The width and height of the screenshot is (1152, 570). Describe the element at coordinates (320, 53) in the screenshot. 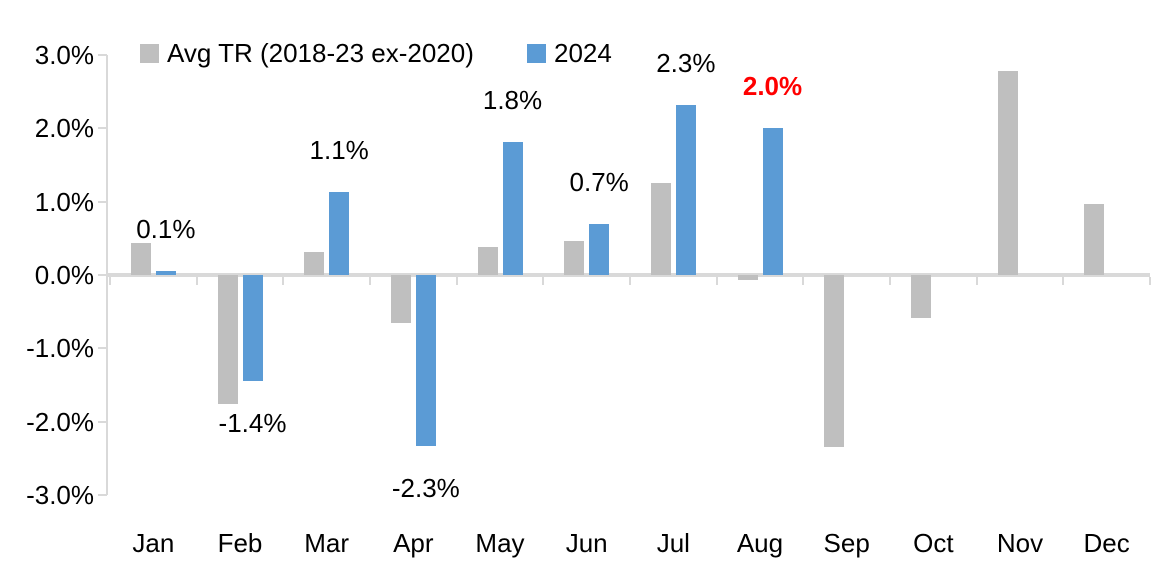

I see `legend-label-avg-tr: Avg TR (2018-23 ex-2020)` at that location.